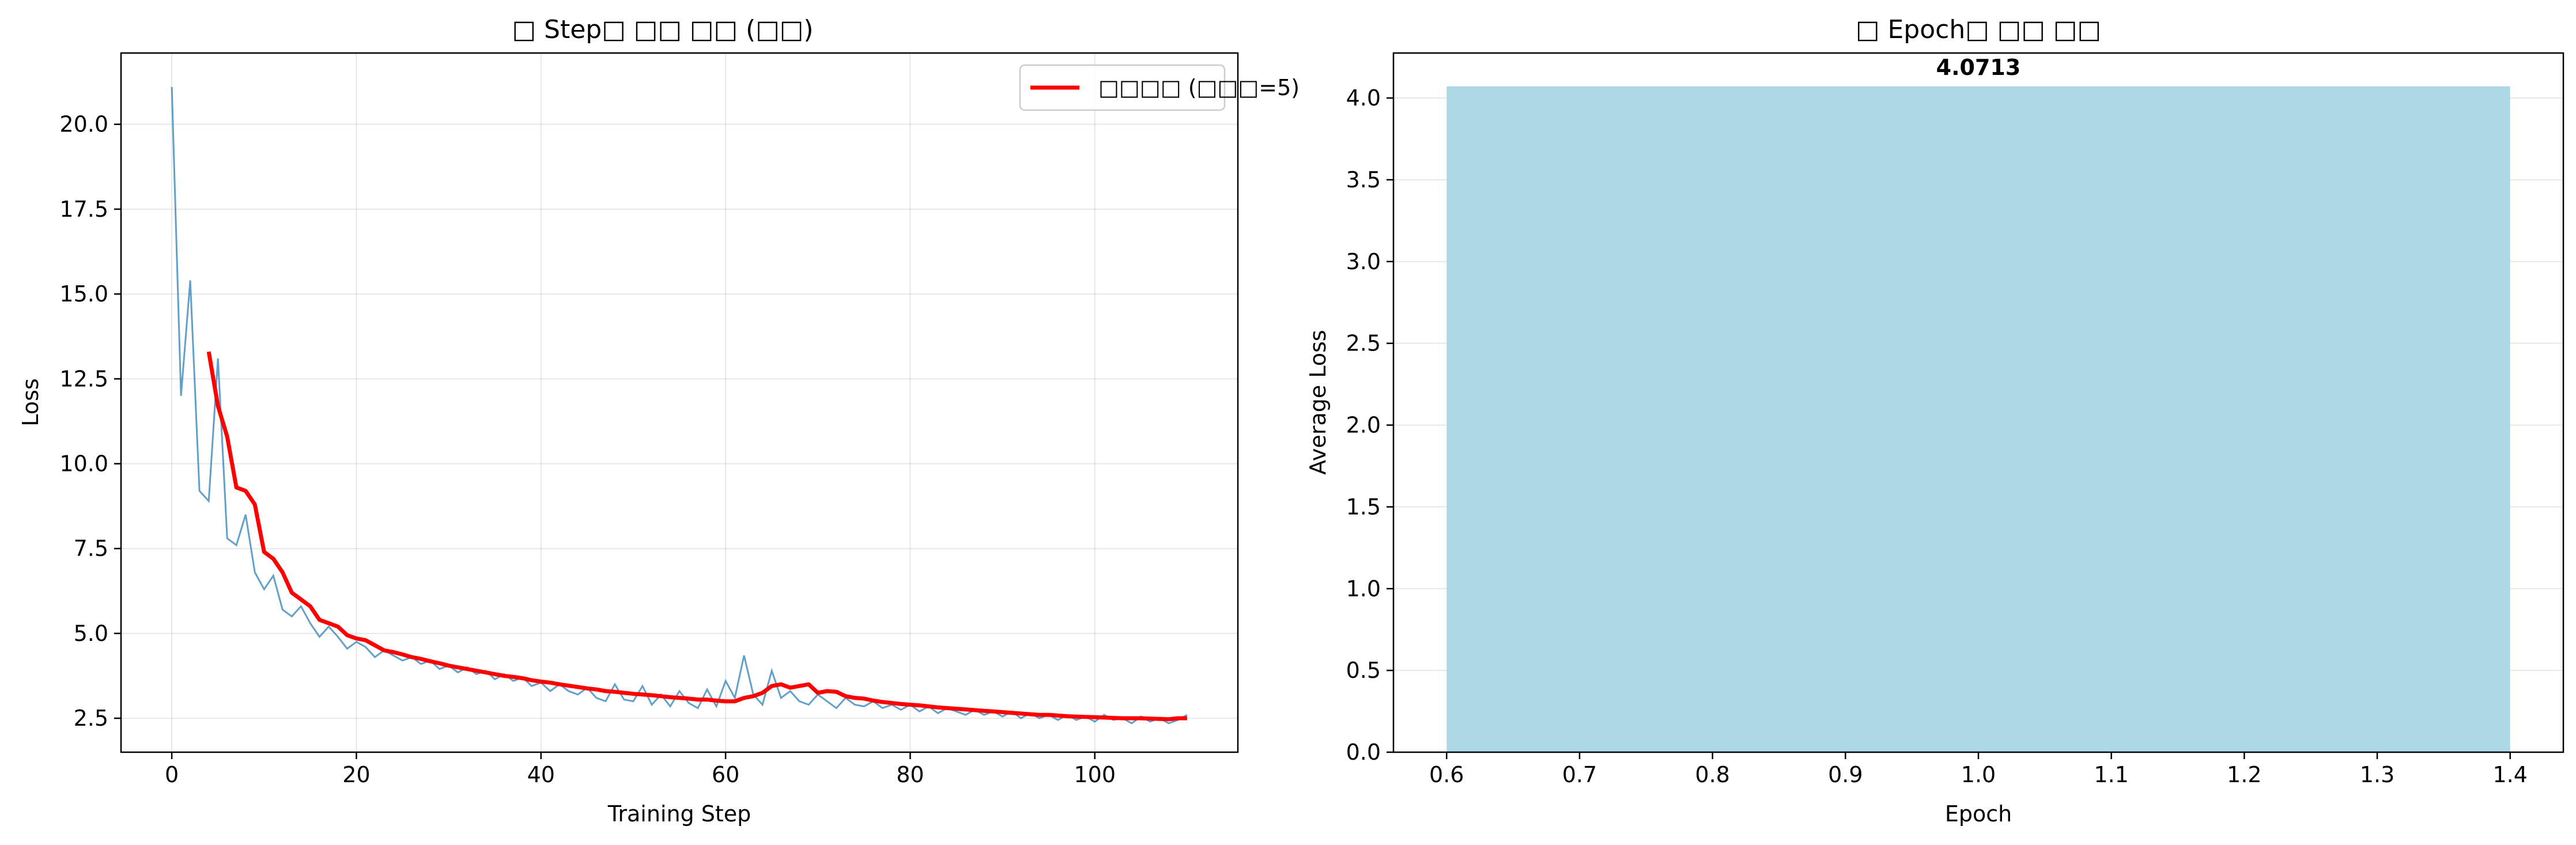  What do you see at coordinates (1199, 88) in the screenshot?
I see `legend-moving-average-label: □□□□ (□□□=5)` at bounding box center [1199, 88].